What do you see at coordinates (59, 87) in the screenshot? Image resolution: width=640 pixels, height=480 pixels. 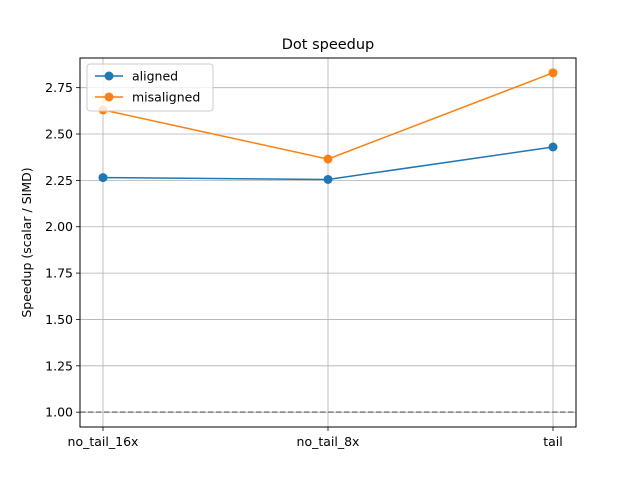 I see `y-tick-label: 2.75` at bounding box center [59, 87].